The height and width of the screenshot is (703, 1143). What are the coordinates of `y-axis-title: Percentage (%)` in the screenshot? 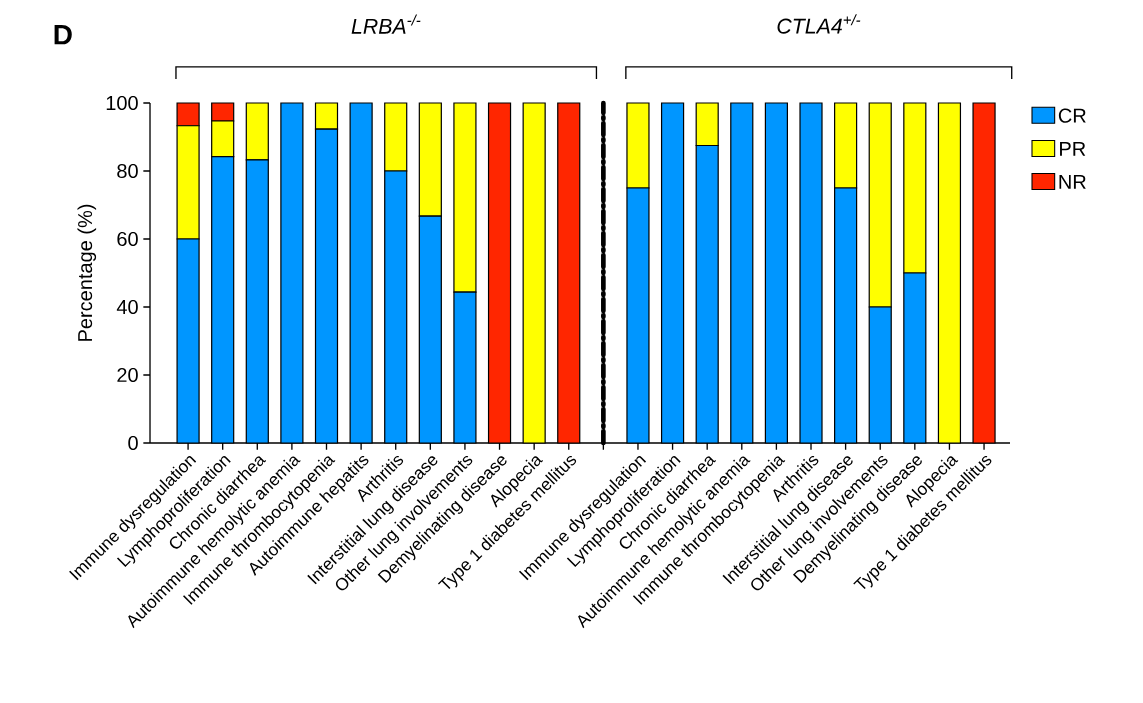 It's located at (87, 272).